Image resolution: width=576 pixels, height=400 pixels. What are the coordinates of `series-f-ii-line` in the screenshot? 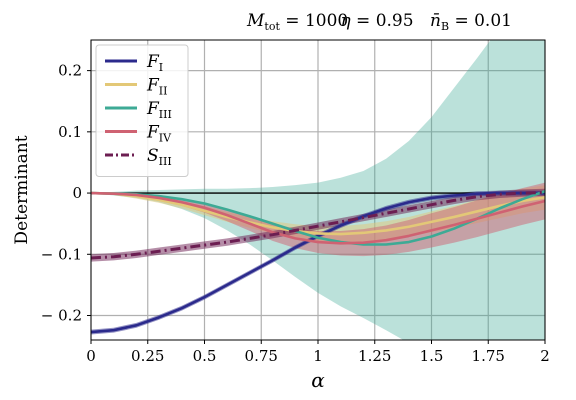 It's located at (318, 213).